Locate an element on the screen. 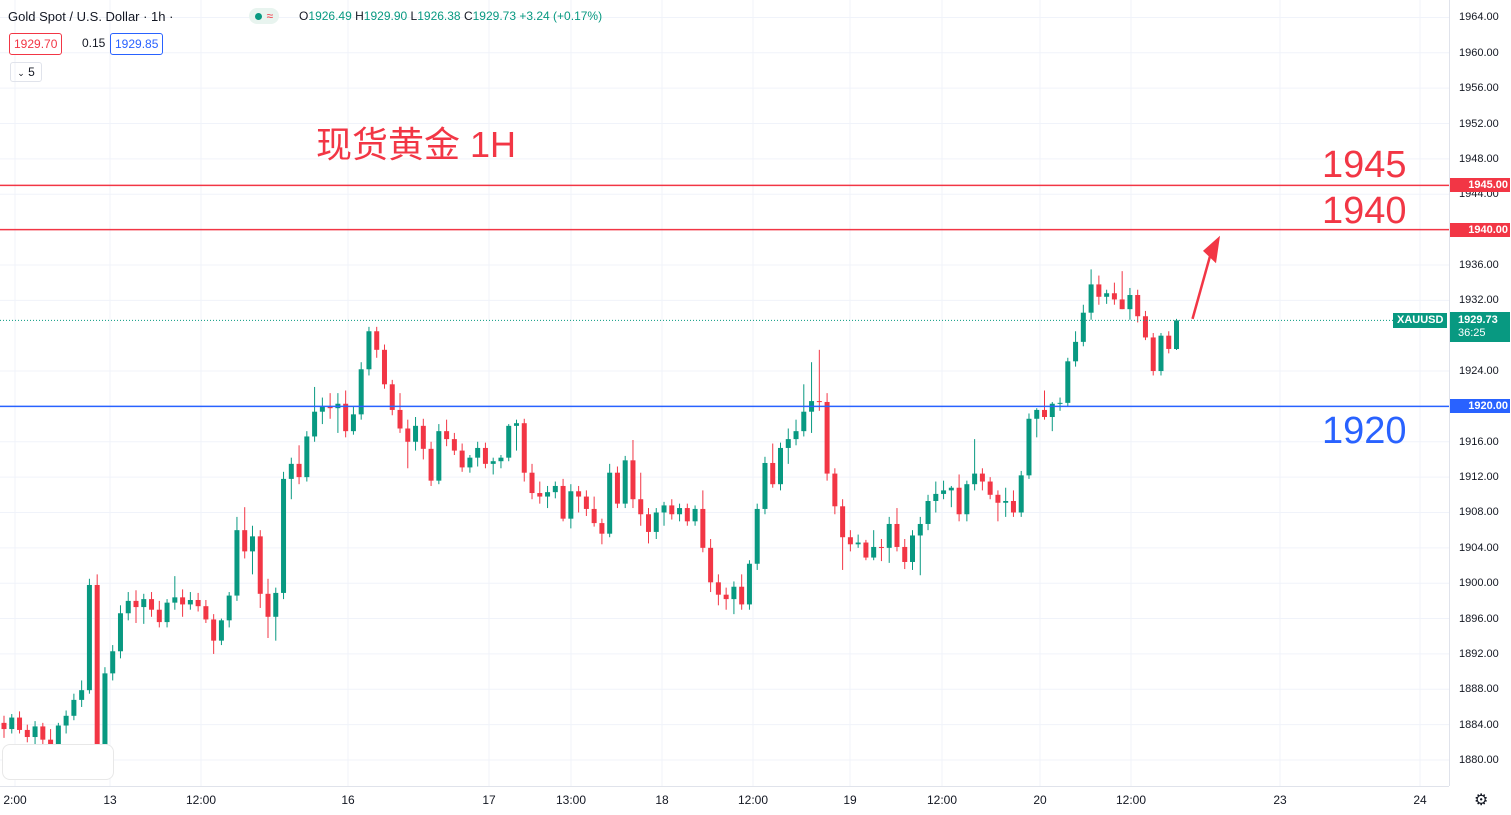 The height and width of the screenshot is (815, 1511). annotation-level-1945: 1945 is located at coordinates (1364, 165).